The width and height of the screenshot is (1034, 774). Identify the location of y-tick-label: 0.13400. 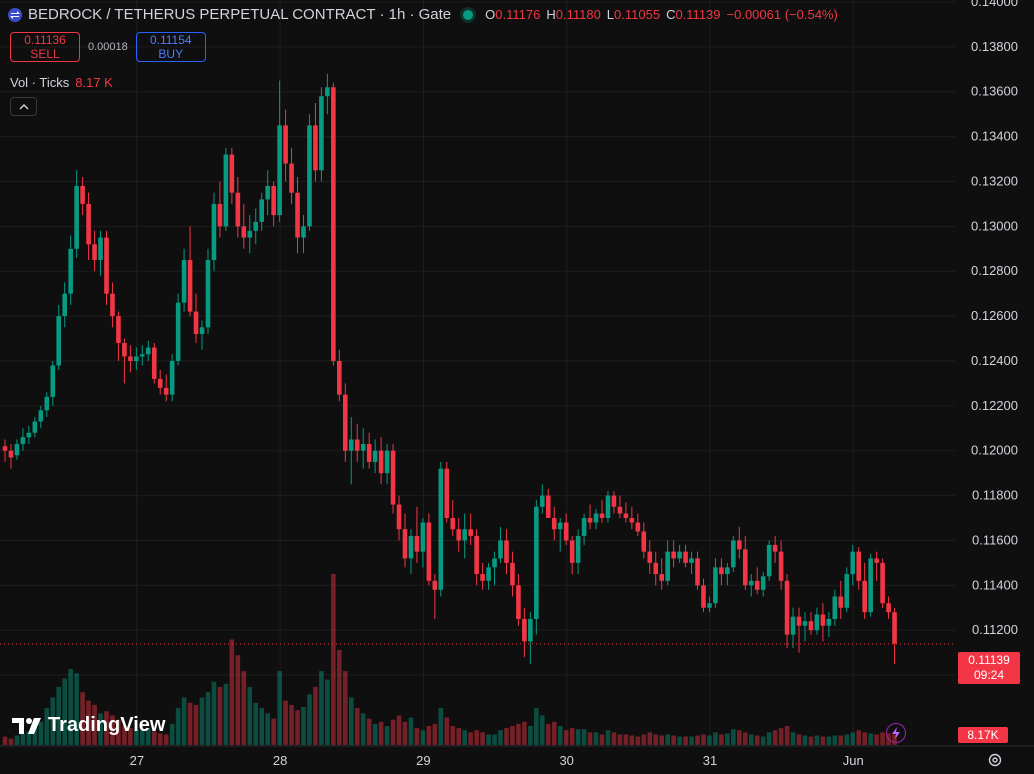
(994, 136).